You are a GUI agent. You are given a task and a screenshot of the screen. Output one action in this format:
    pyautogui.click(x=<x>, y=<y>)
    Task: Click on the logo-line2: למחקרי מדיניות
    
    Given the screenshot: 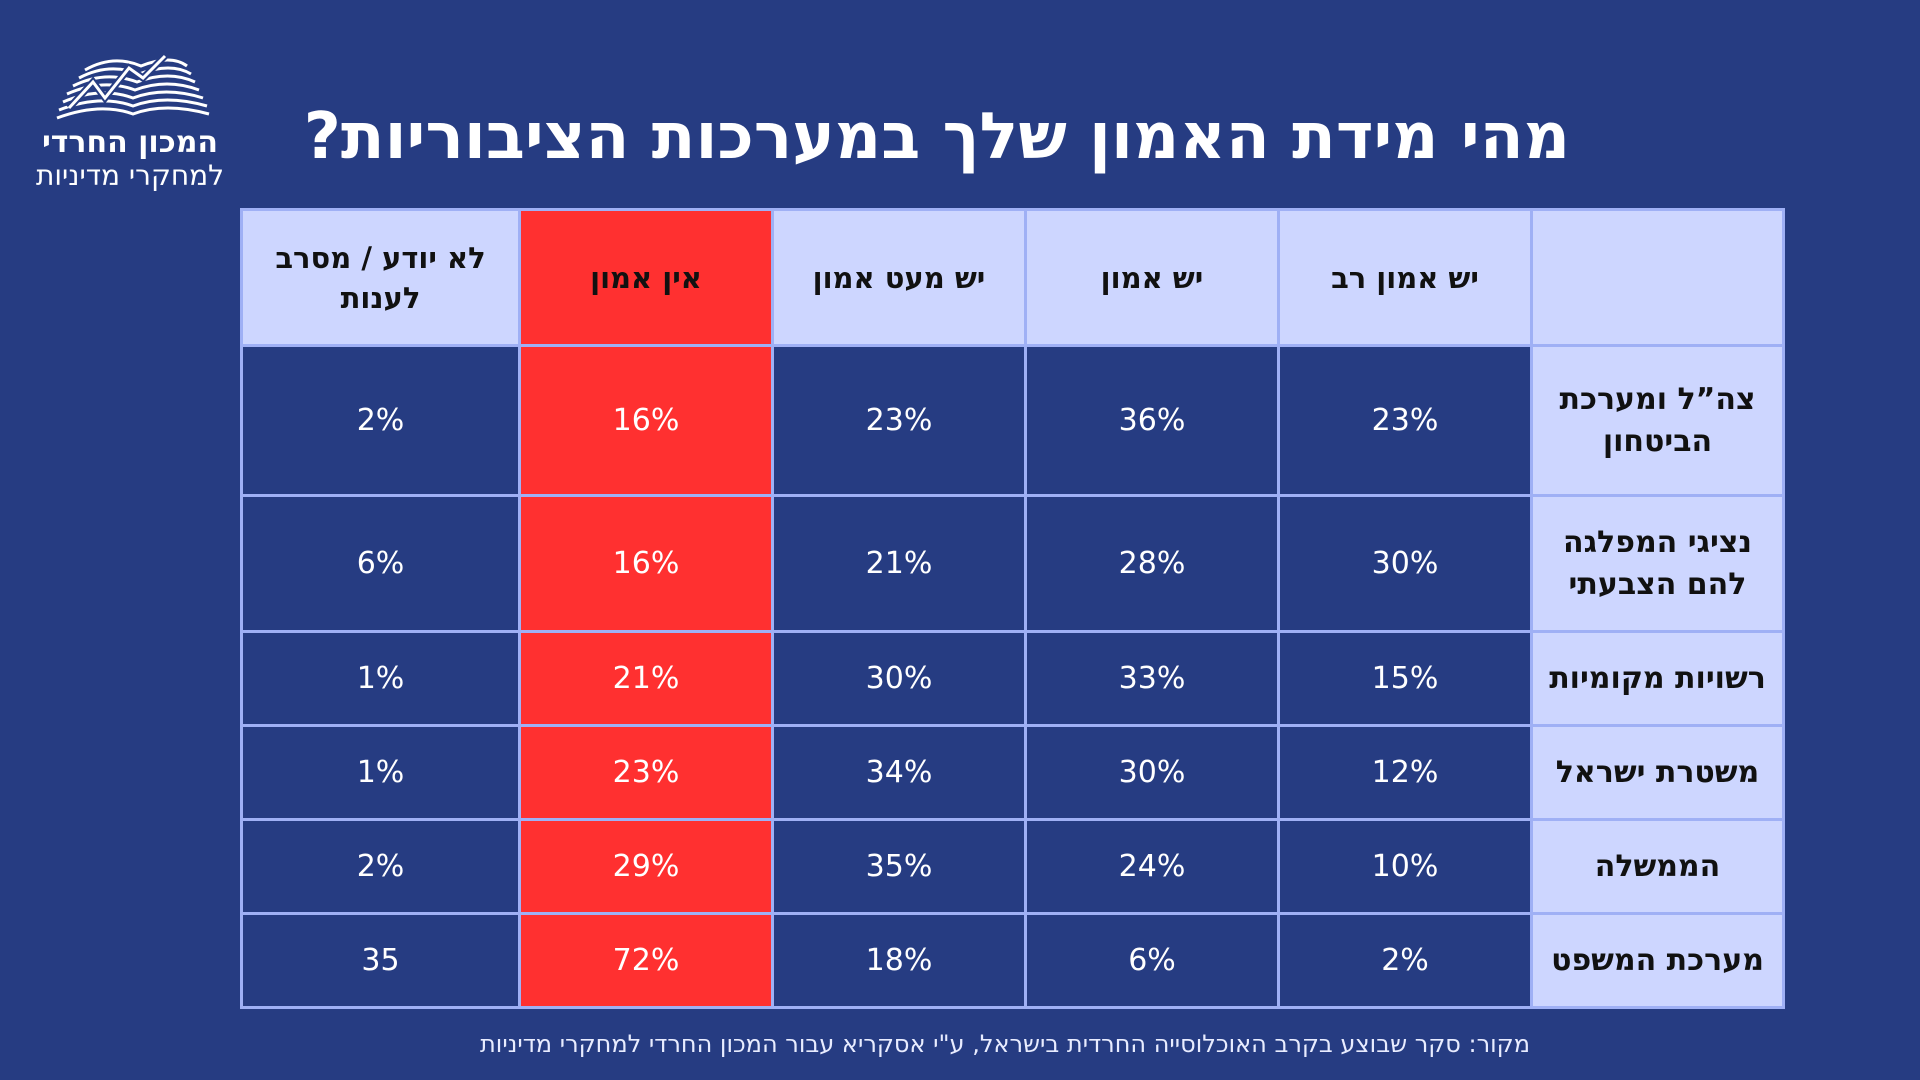 What is the action you would take?
    pyautogui.click(x=130, y=175)
    